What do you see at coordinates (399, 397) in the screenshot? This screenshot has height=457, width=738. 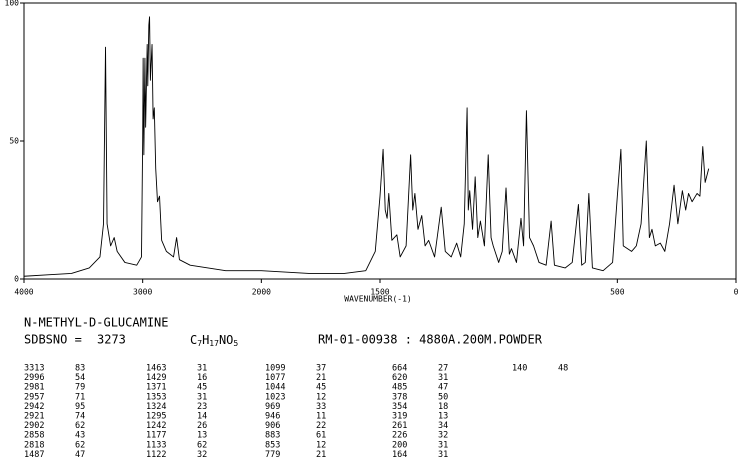 I see `peak-wavenumber: 378` at bounding box center [399, 397].